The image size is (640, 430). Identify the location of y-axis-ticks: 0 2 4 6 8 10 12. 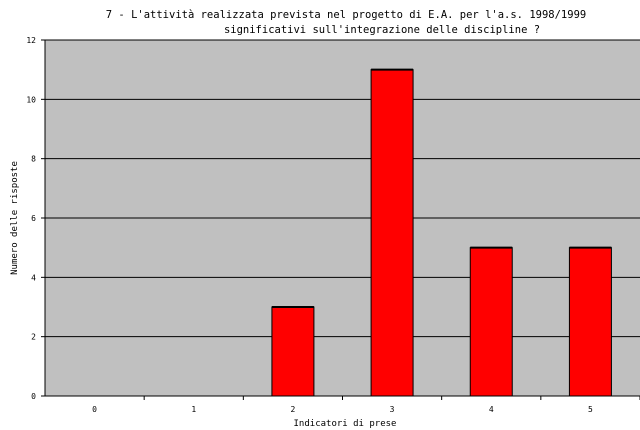
(35, 218).